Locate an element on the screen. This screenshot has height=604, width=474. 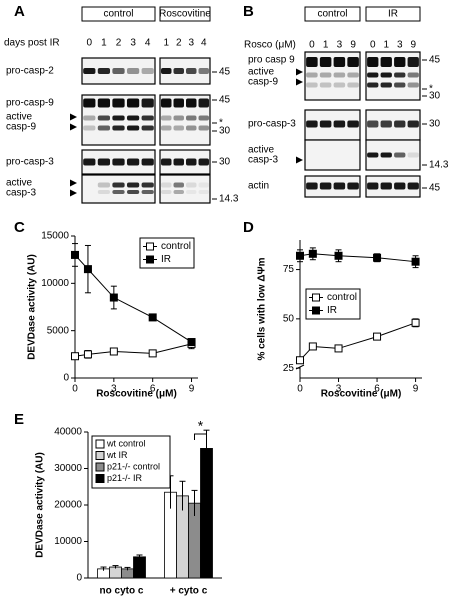
group-label: Roscovitine is located at coordinates (185, 14).